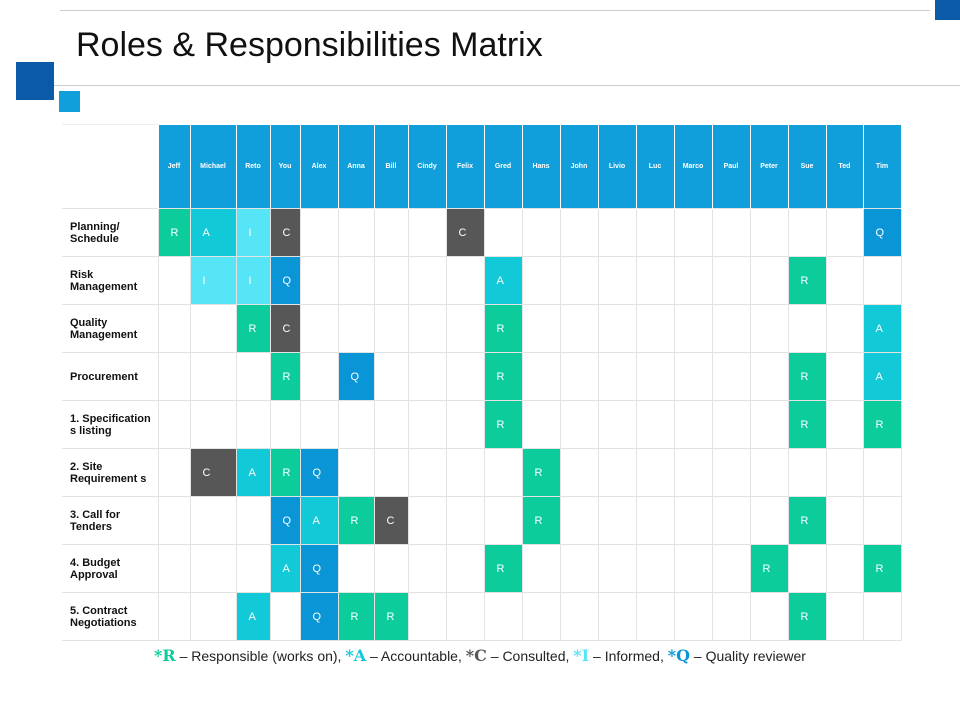 This screenshot has height=720, width=960. I want to click on assignment-cell-i: I, so click(213, 280).